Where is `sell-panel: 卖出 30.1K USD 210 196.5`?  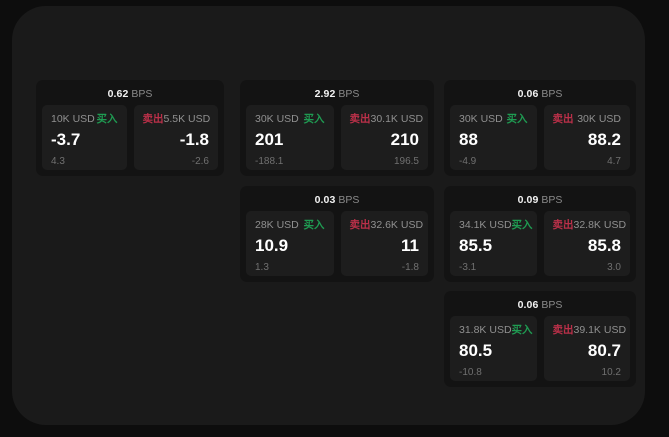
sell-panel: 卖出 30.1K USD 210 196.5 is located at coordinates (384, 137).